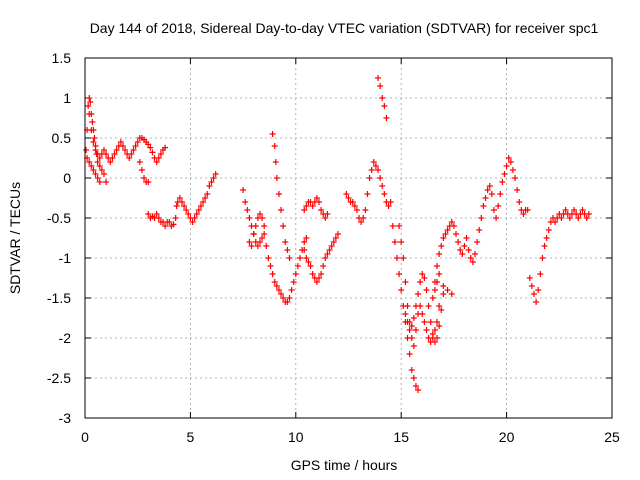 The height and width of the screenshot is (480, 640). Describe the element at coordinates (15, 238) in the screenshot. I see `y-axis-label: SDTVAR / TECUs` at that location.